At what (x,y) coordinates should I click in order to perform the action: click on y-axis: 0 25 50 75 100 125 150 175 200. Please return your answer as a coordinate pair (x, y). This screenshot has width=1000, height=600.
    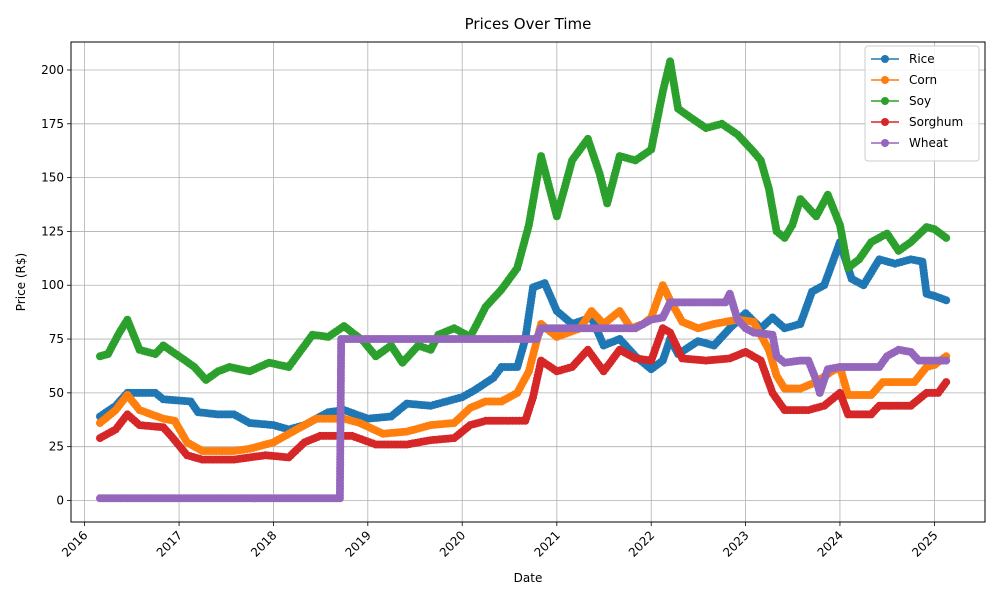
    Looking at the image, I should click on (56, 285).